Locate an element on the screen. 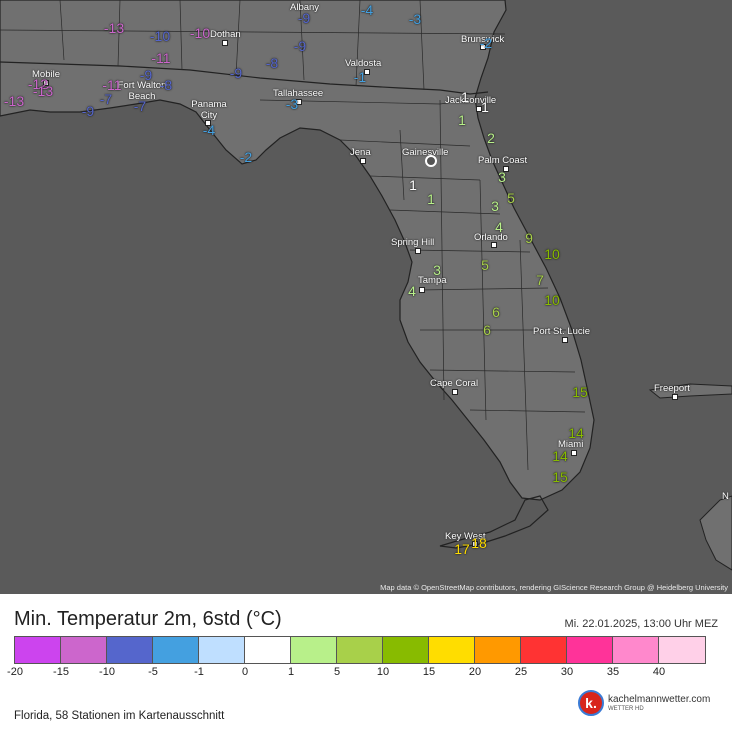 This screenshot has height=732, width=732. city-label: Orlando is located at coordinates (491, 237).